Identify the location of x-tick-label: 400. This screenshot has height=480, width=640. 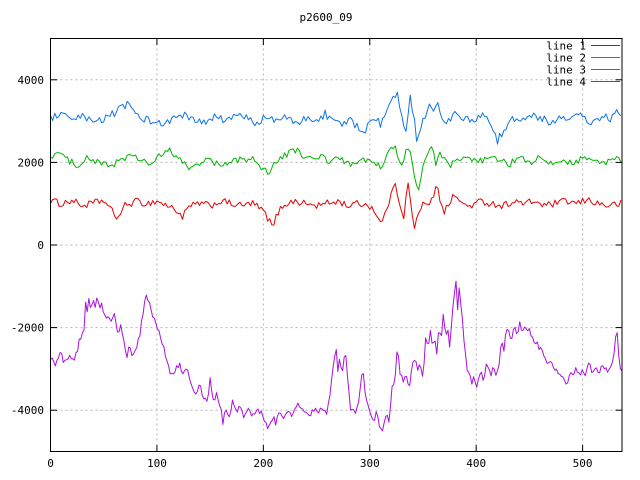
(476, 463).